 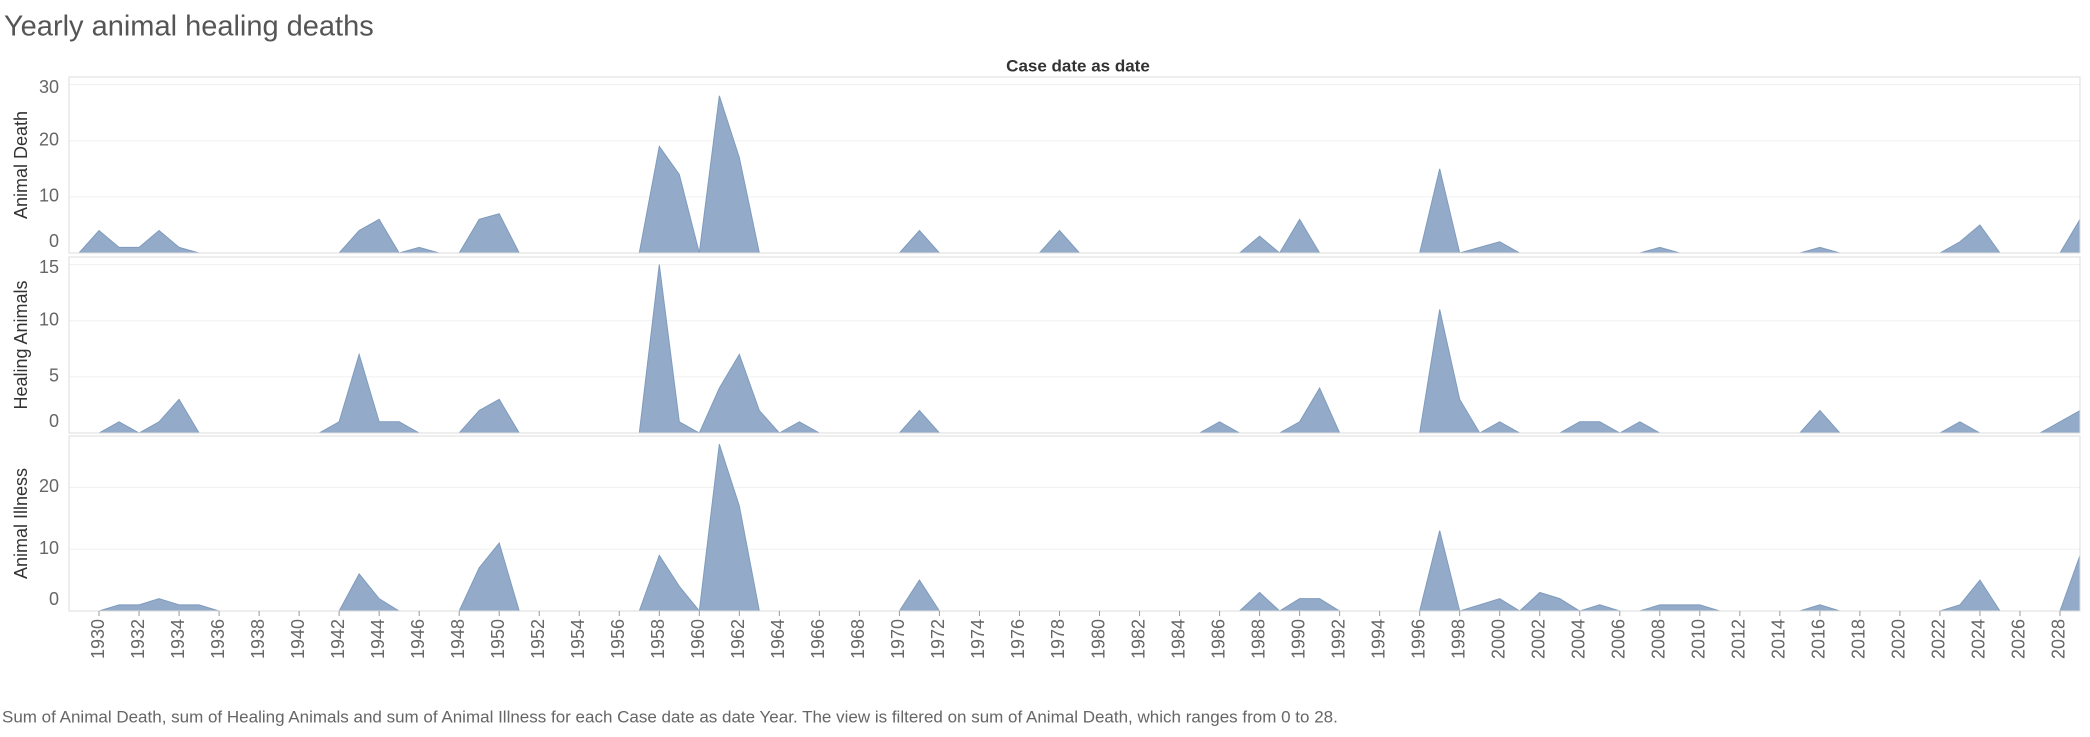 What do you see at coordinates (738, 639) in the screenshot?
I see `x-tick-label: 1962` at bounding box center [738, 639].